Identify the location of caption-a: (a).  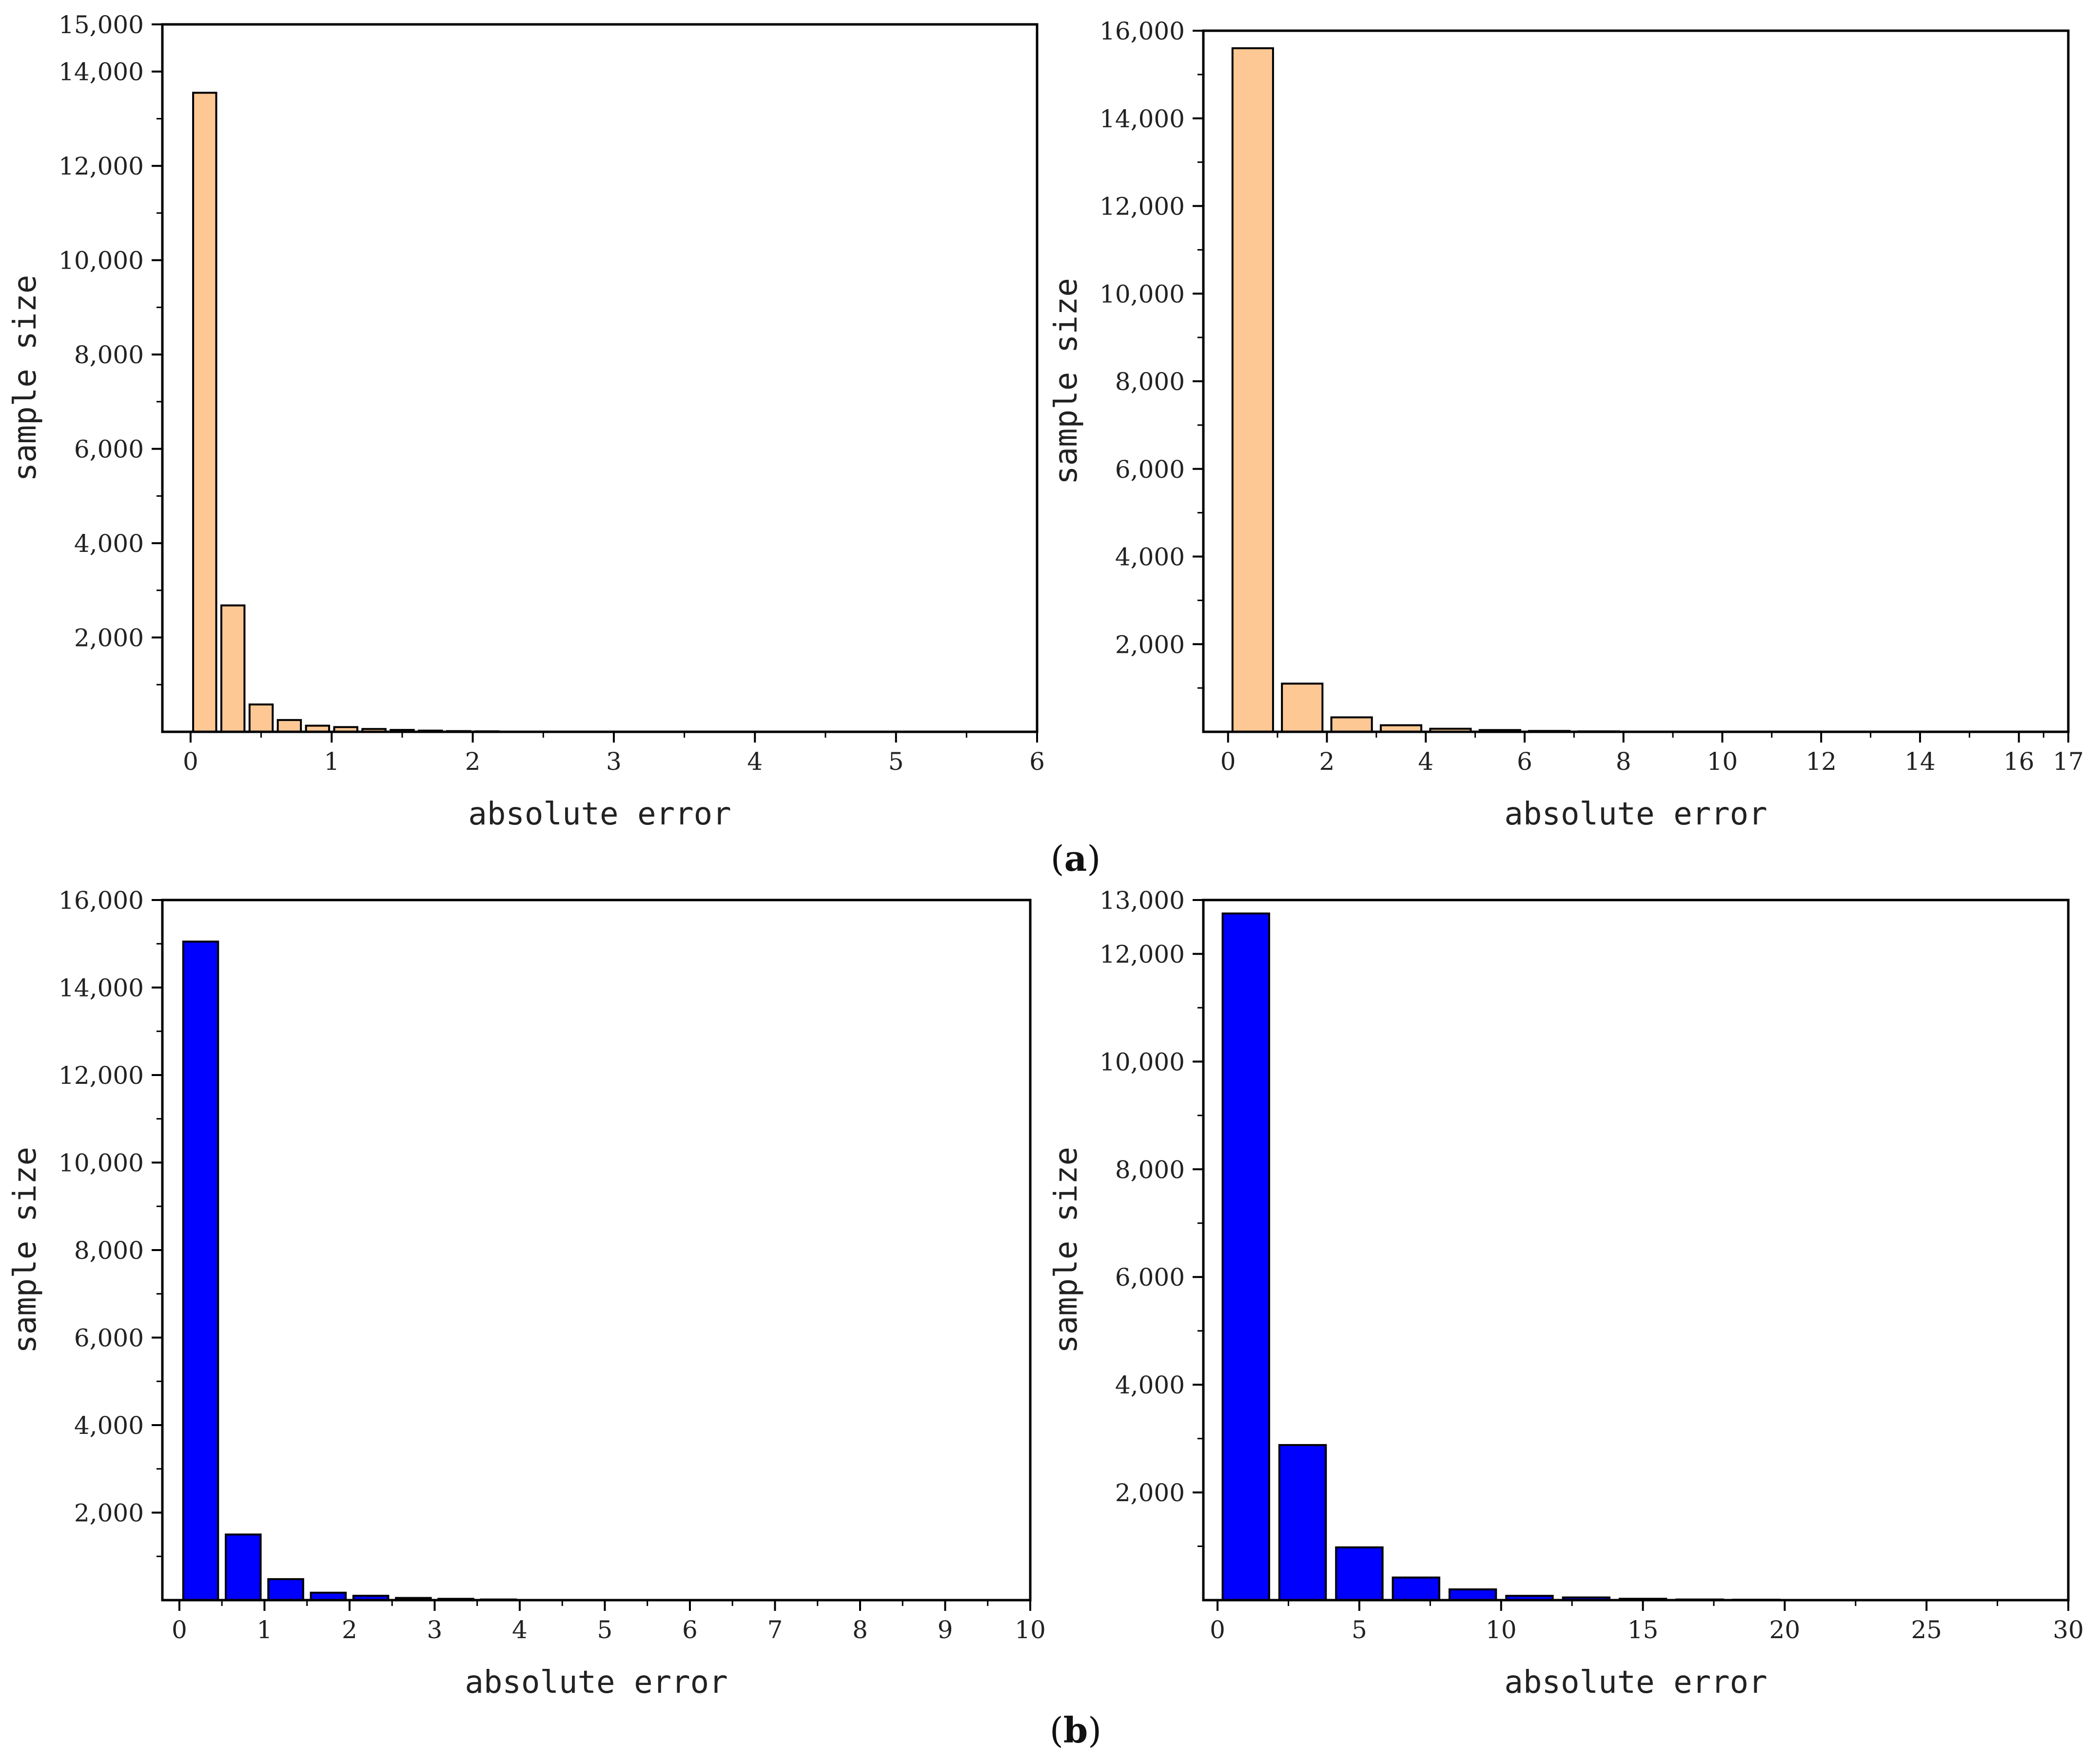
(1076, 858).